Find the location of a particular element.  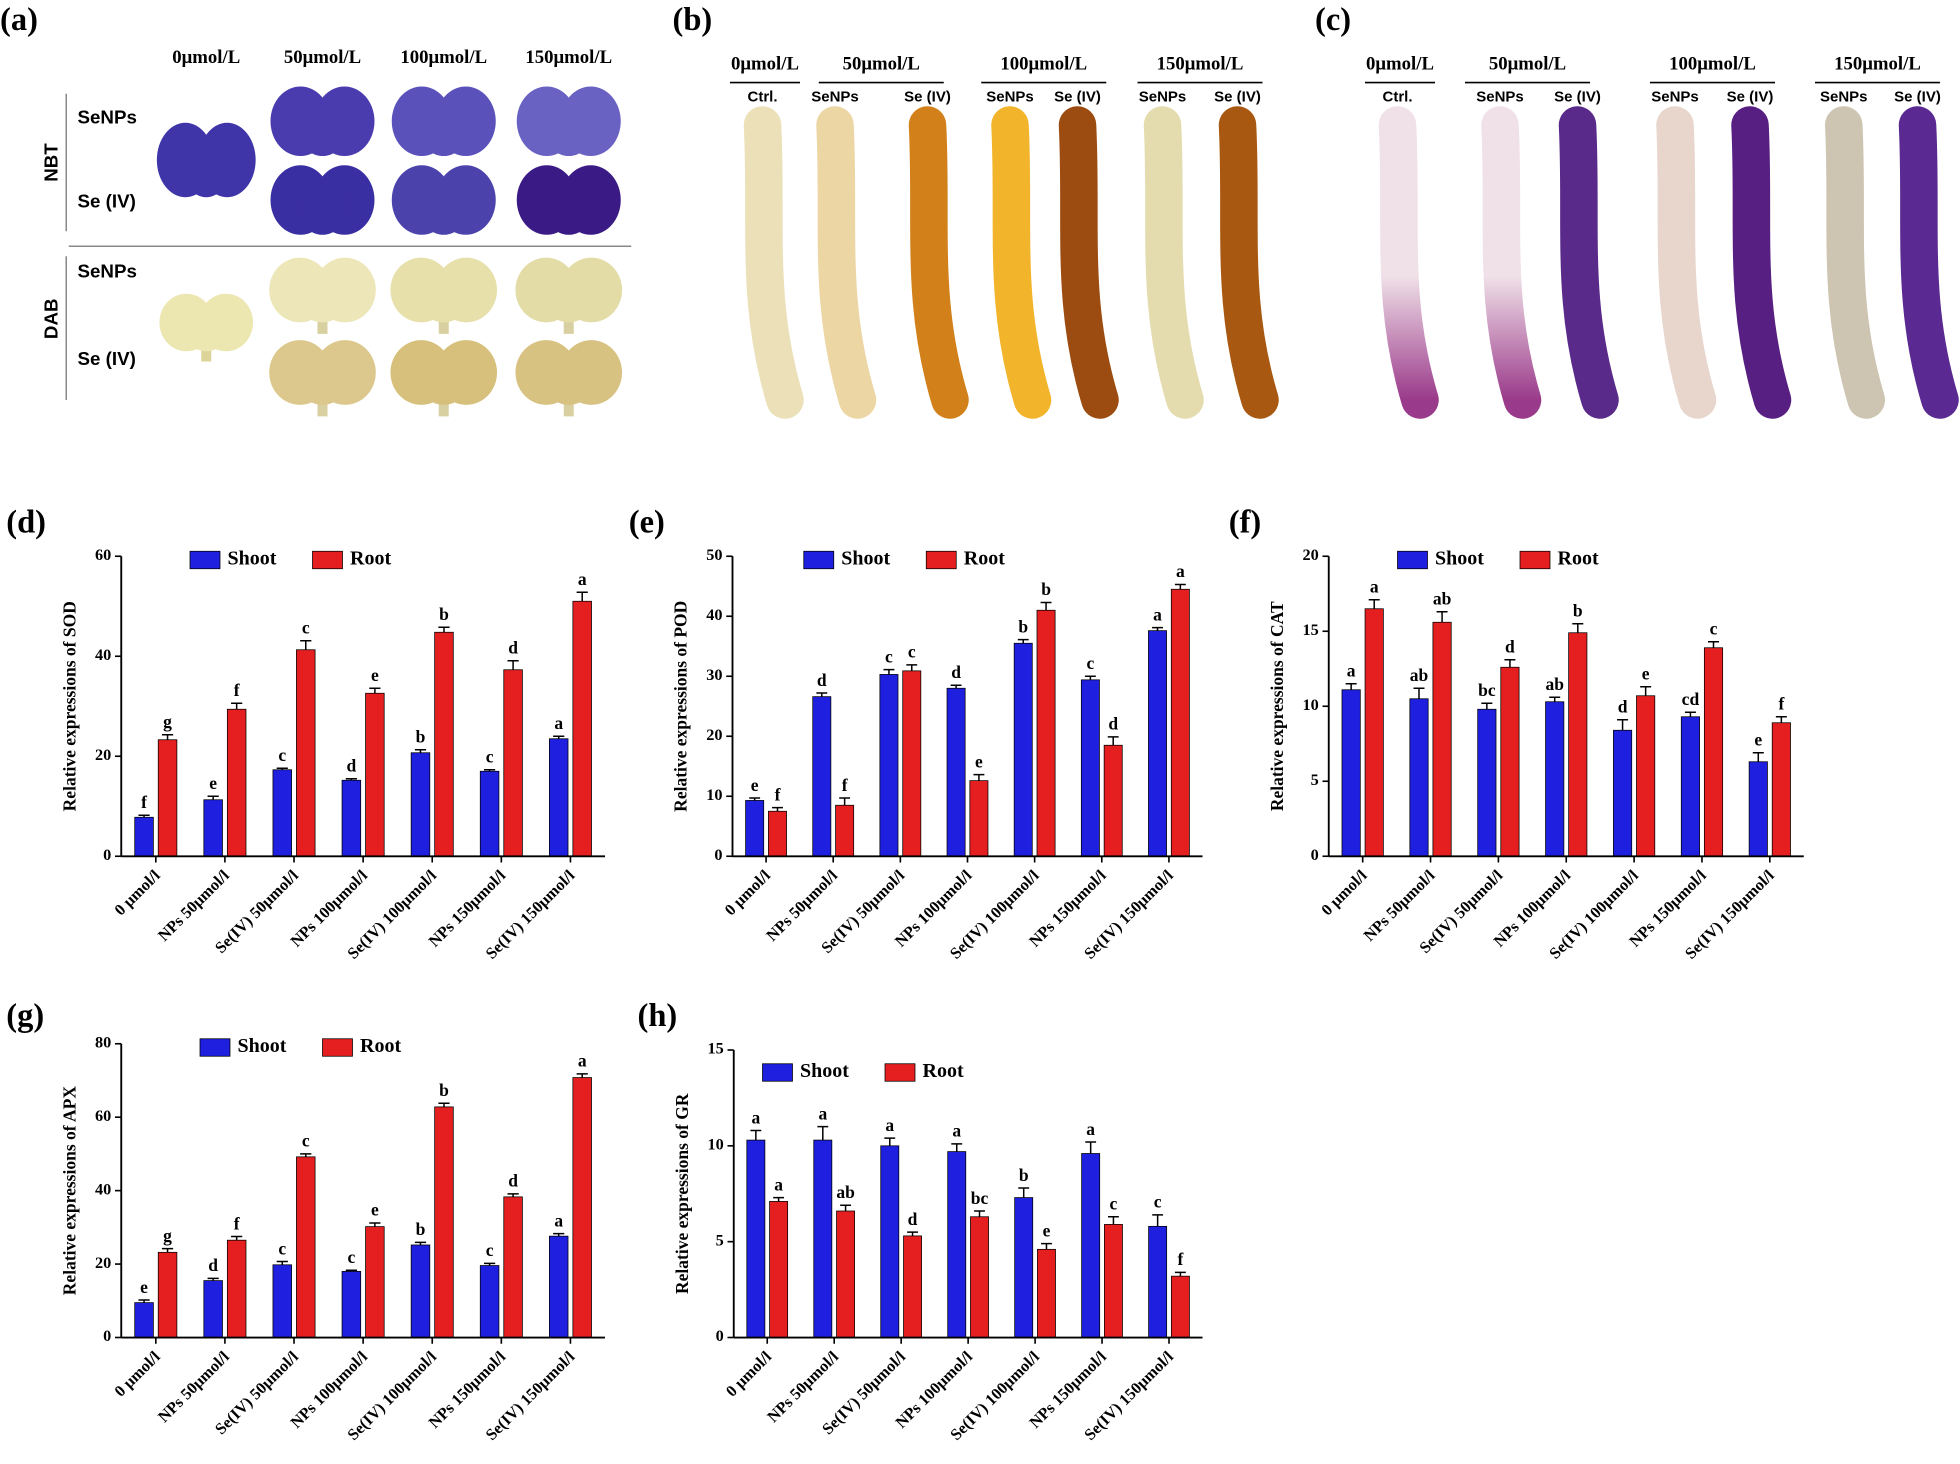

y-axis-label: Relative expressions of CAT is located at coordinates (1277, 706).